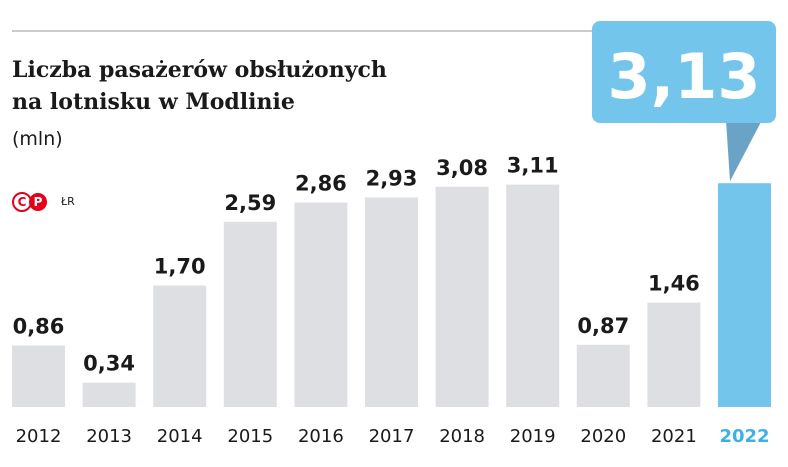 This screenshot has width=788, height=467. Describe the element at coordinates (38, 376) in the screenshot. I see `bar-2012` at that location.